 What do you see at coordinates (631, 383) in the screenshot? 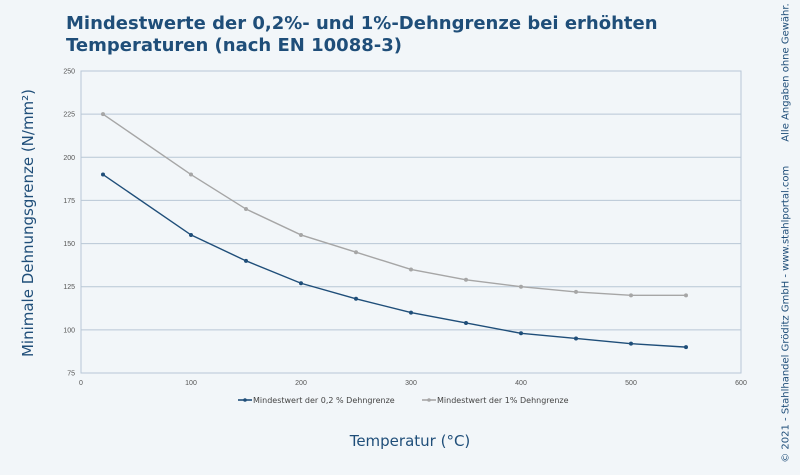
I see `x-tick-label: 500` at bounding box center [631, 383].